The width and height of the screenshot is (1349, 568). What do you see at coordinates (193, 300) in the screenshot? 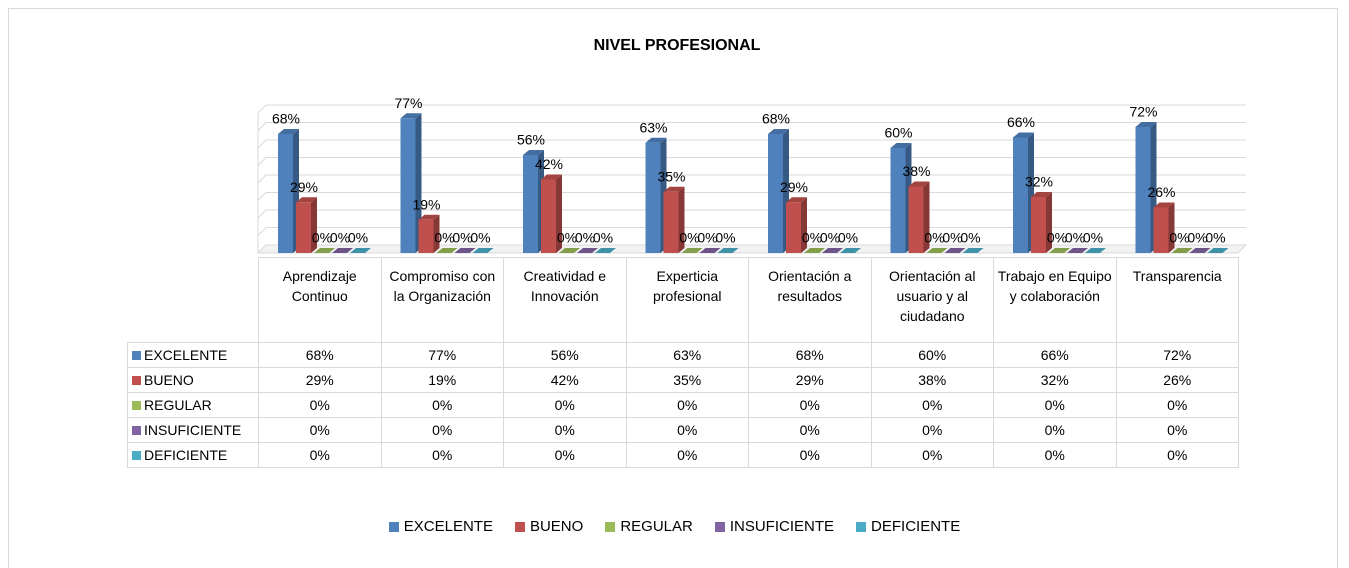
I see `table-corner` at bounding box center [193, 300].